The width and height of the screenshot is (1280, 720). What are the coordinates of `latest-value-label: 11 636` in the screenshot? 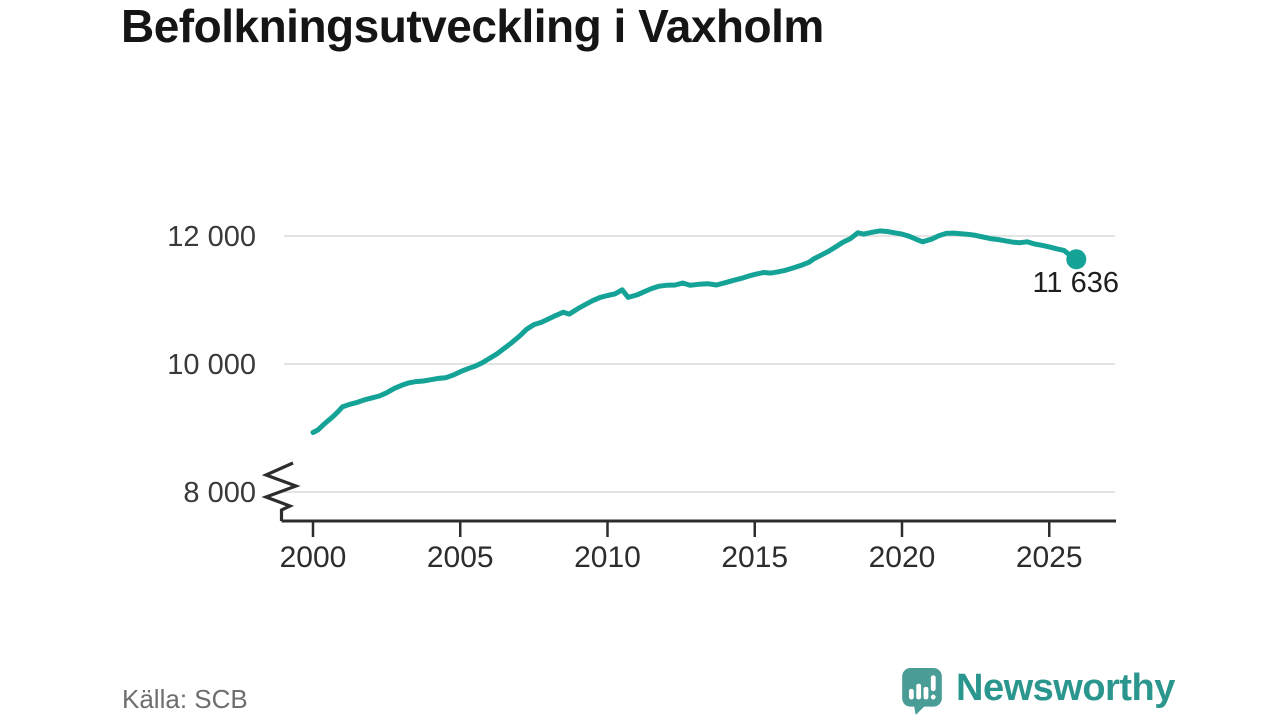 It's located at (1075, 283).